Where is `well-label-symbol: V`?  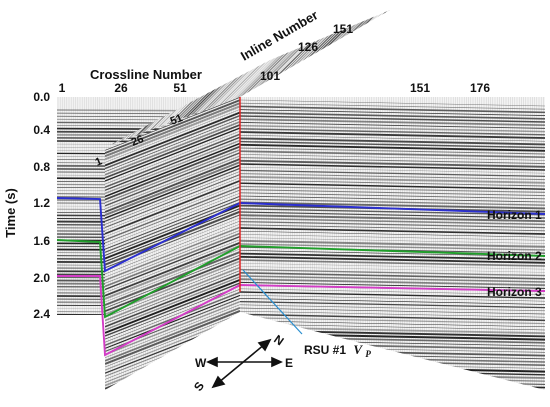
well-label-symbol: V is located at coordinates (358, 349).